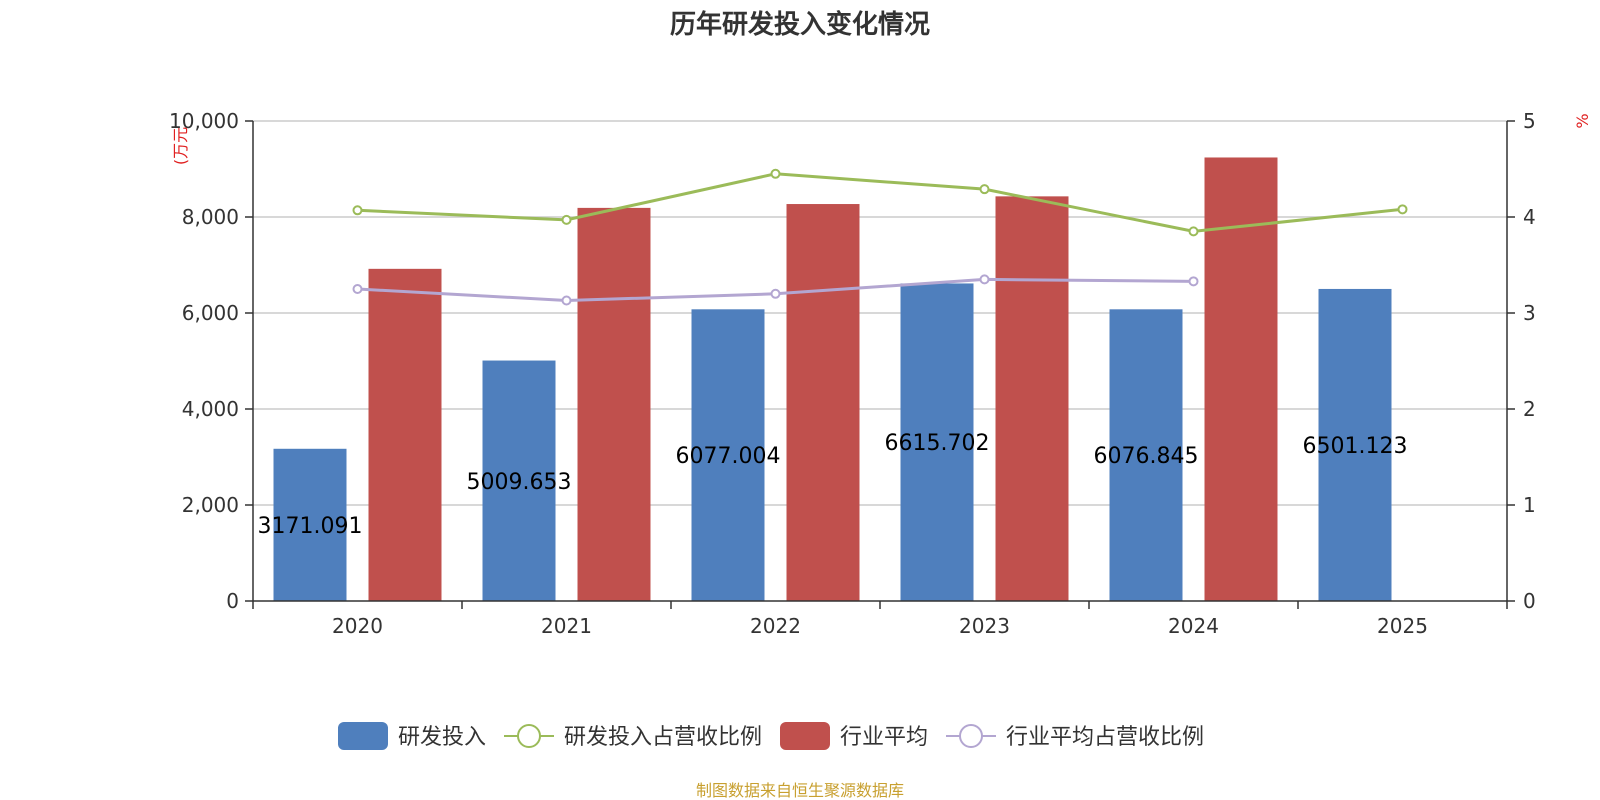  I want to click on right-axis-tick-label: 1, so click(1529, 505).